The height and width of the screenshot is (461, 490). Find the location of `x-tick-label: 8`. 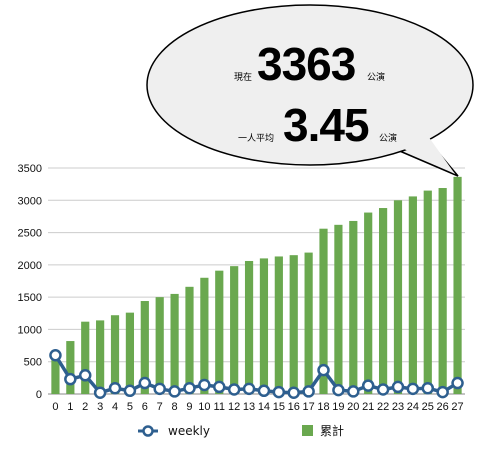

x-tick-label: 8 is located at coordinates (175, 407).